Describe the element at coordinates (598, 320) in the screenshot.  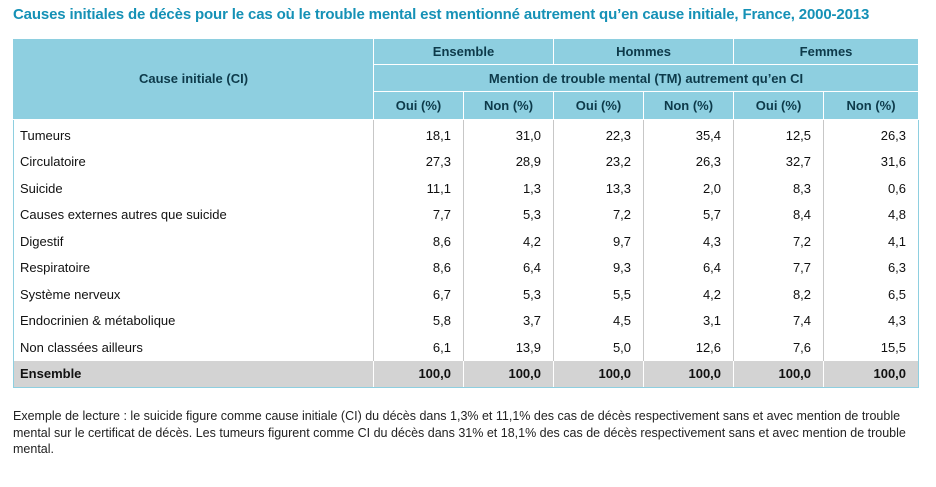
I see `table-cell: 4,5` at that location.